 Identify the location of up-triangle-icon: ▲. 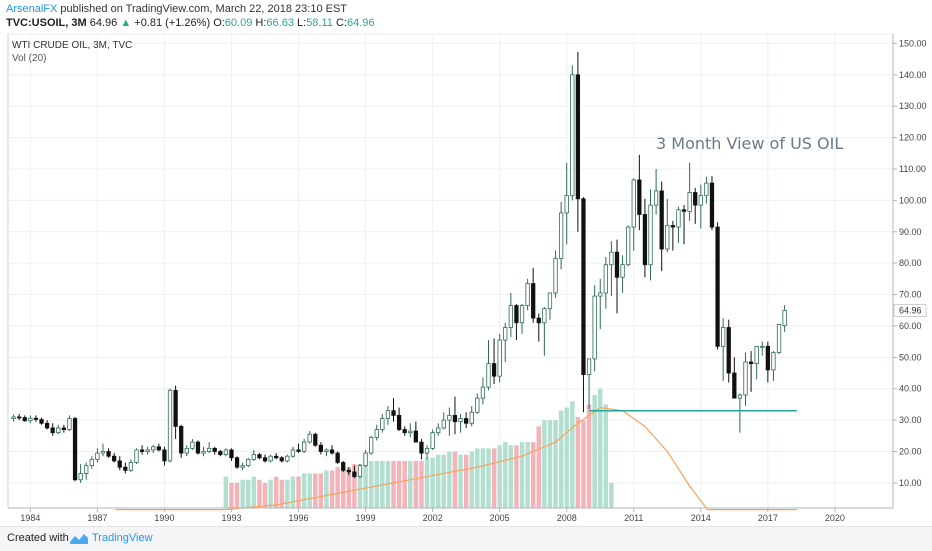
(126, 23).